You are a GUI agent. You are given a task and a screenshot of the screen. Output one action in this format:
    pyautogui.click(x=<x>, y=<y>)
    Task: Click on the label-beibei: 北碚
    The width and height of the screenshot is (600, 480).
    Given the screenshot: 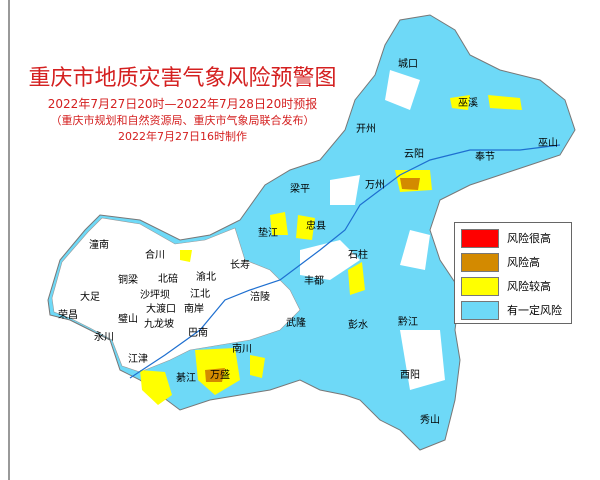 What is the action you would take?
    pyautogui.click(x=168, y=278)
    